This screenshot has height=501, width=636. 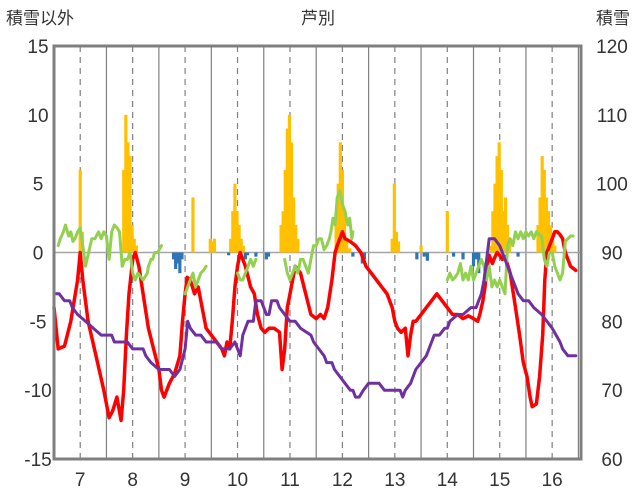 What do you see at coordinates (613, 19) in the screenshot?
I see `right-axis-label: 積雪` at bounding box center [613, 19].